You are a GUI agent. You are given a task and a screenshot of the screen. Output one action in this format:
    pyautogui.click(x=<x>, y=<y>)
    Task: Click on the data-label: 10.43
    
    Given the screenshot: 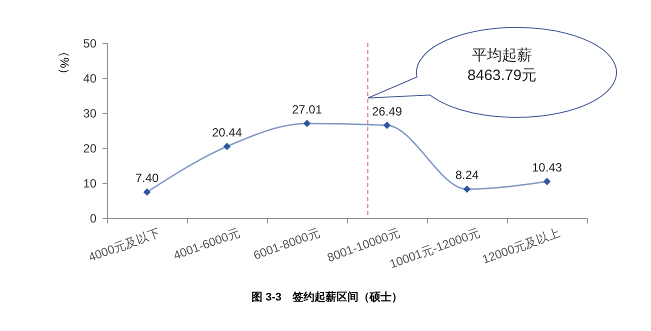 What is the action you would take?
    pyautogui.click(x=547, y=167)
    